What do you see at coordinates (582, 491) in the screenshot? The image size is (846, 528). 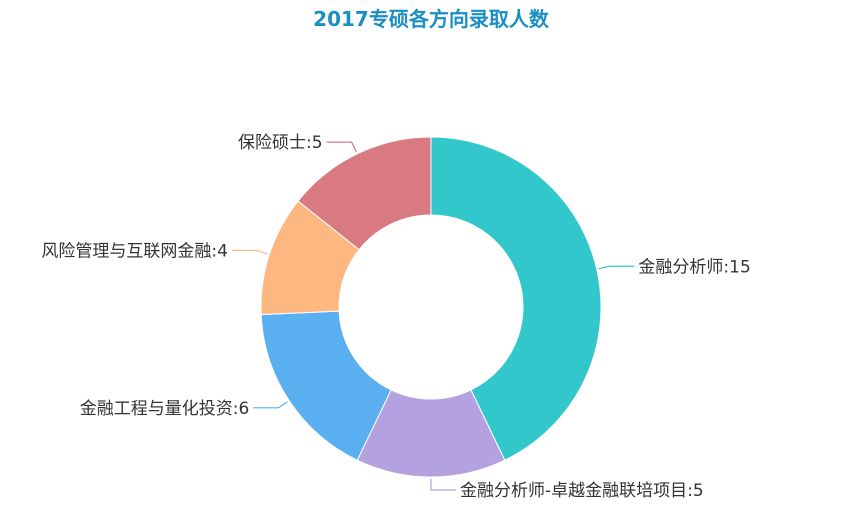 I see `slice-label-1: 金融分析师-卓越金融联培项目:5` at bounding box center [582, 491].